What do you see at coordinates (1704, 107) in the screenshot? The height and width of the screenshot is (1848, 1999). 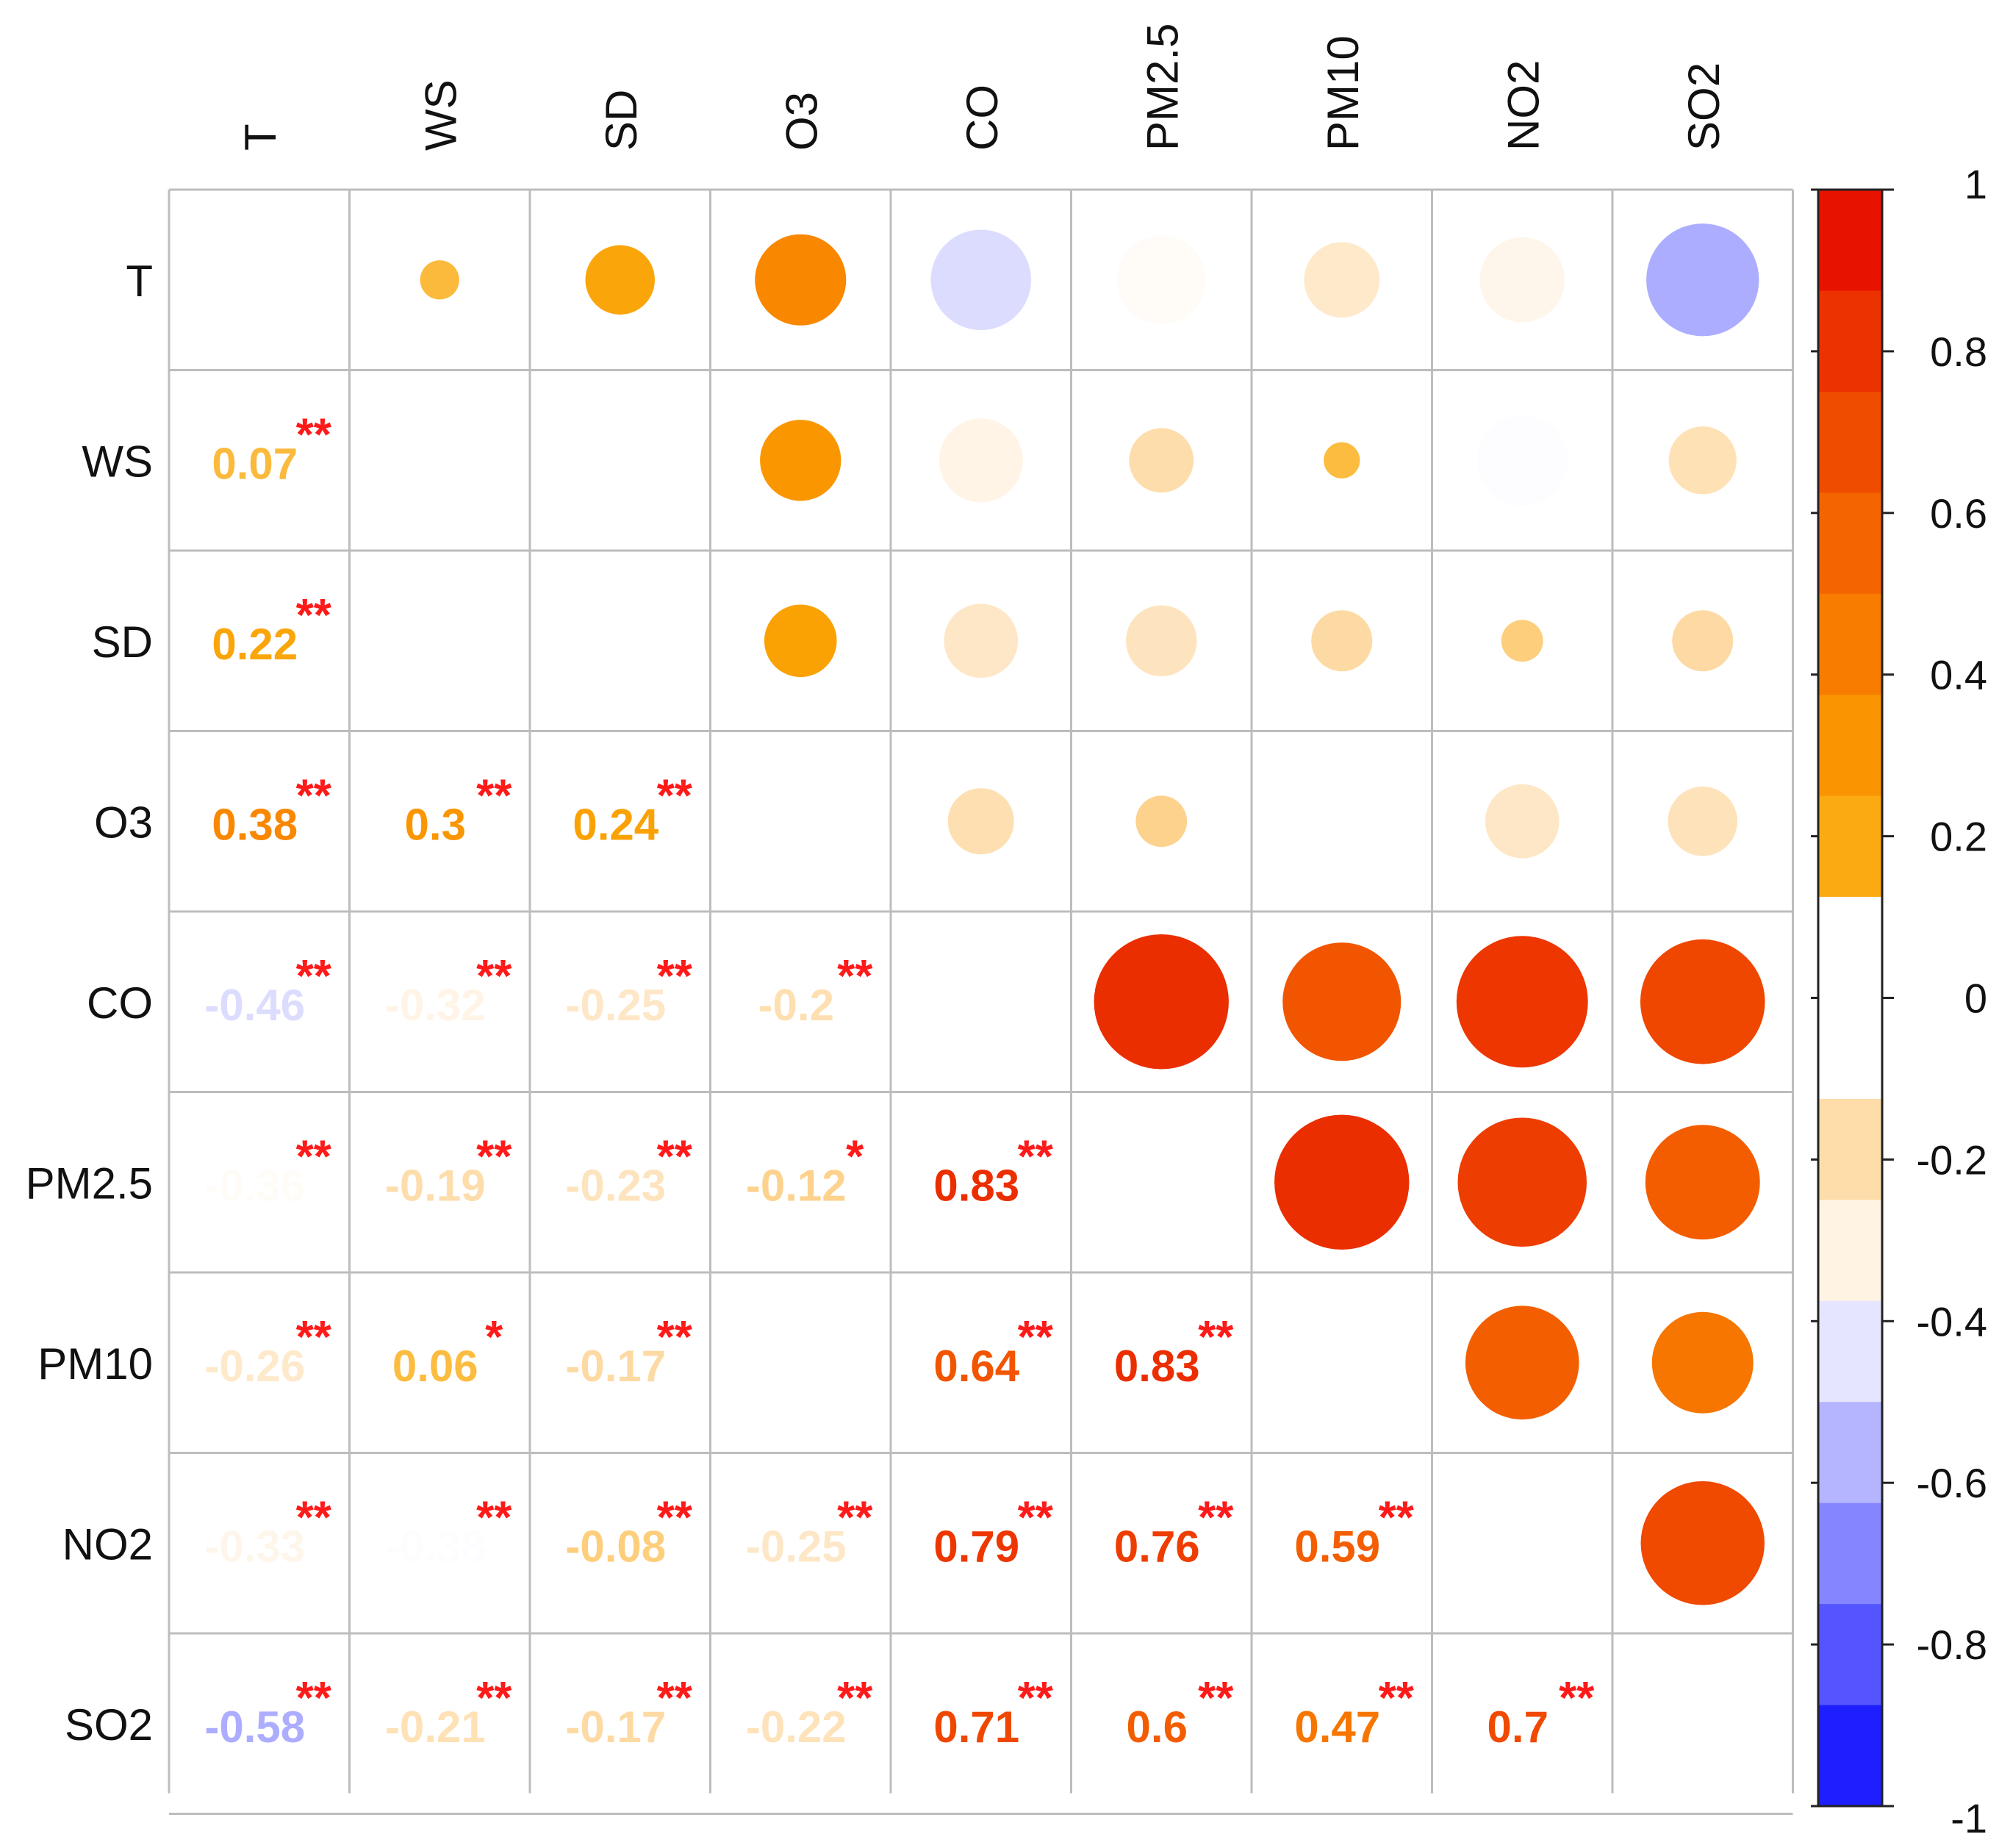 I see `col-label-SO2: SO2` at bounding box center [1704, 107].